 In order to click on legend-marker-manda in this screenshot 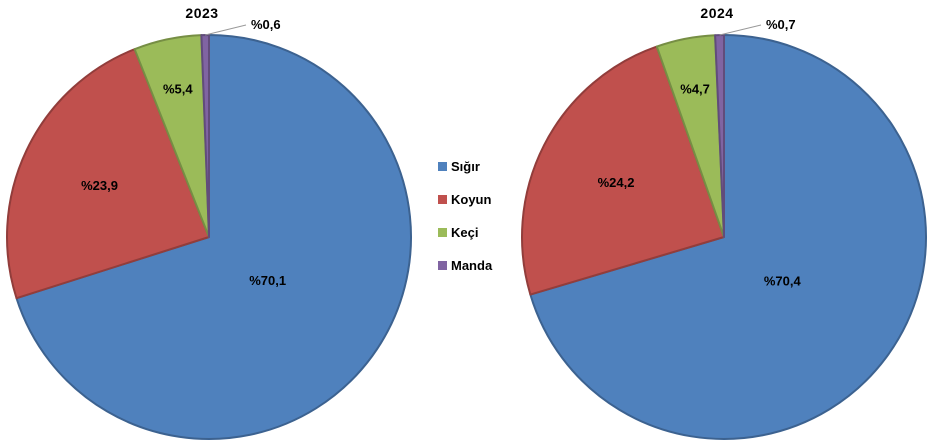, I will do `click(442, 265)`.